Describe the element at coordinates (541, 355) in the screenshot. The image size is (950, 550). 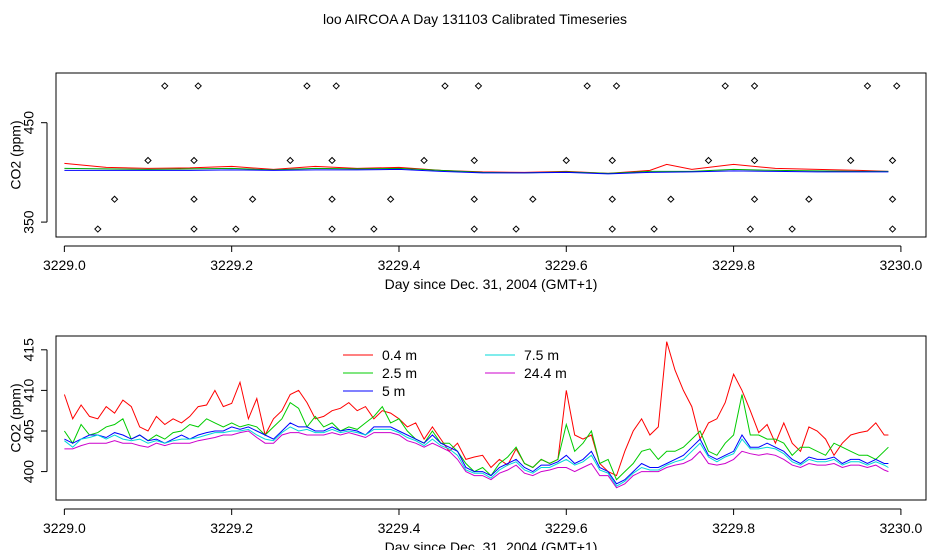
I see `legend-label: 7.5 m` at that location.